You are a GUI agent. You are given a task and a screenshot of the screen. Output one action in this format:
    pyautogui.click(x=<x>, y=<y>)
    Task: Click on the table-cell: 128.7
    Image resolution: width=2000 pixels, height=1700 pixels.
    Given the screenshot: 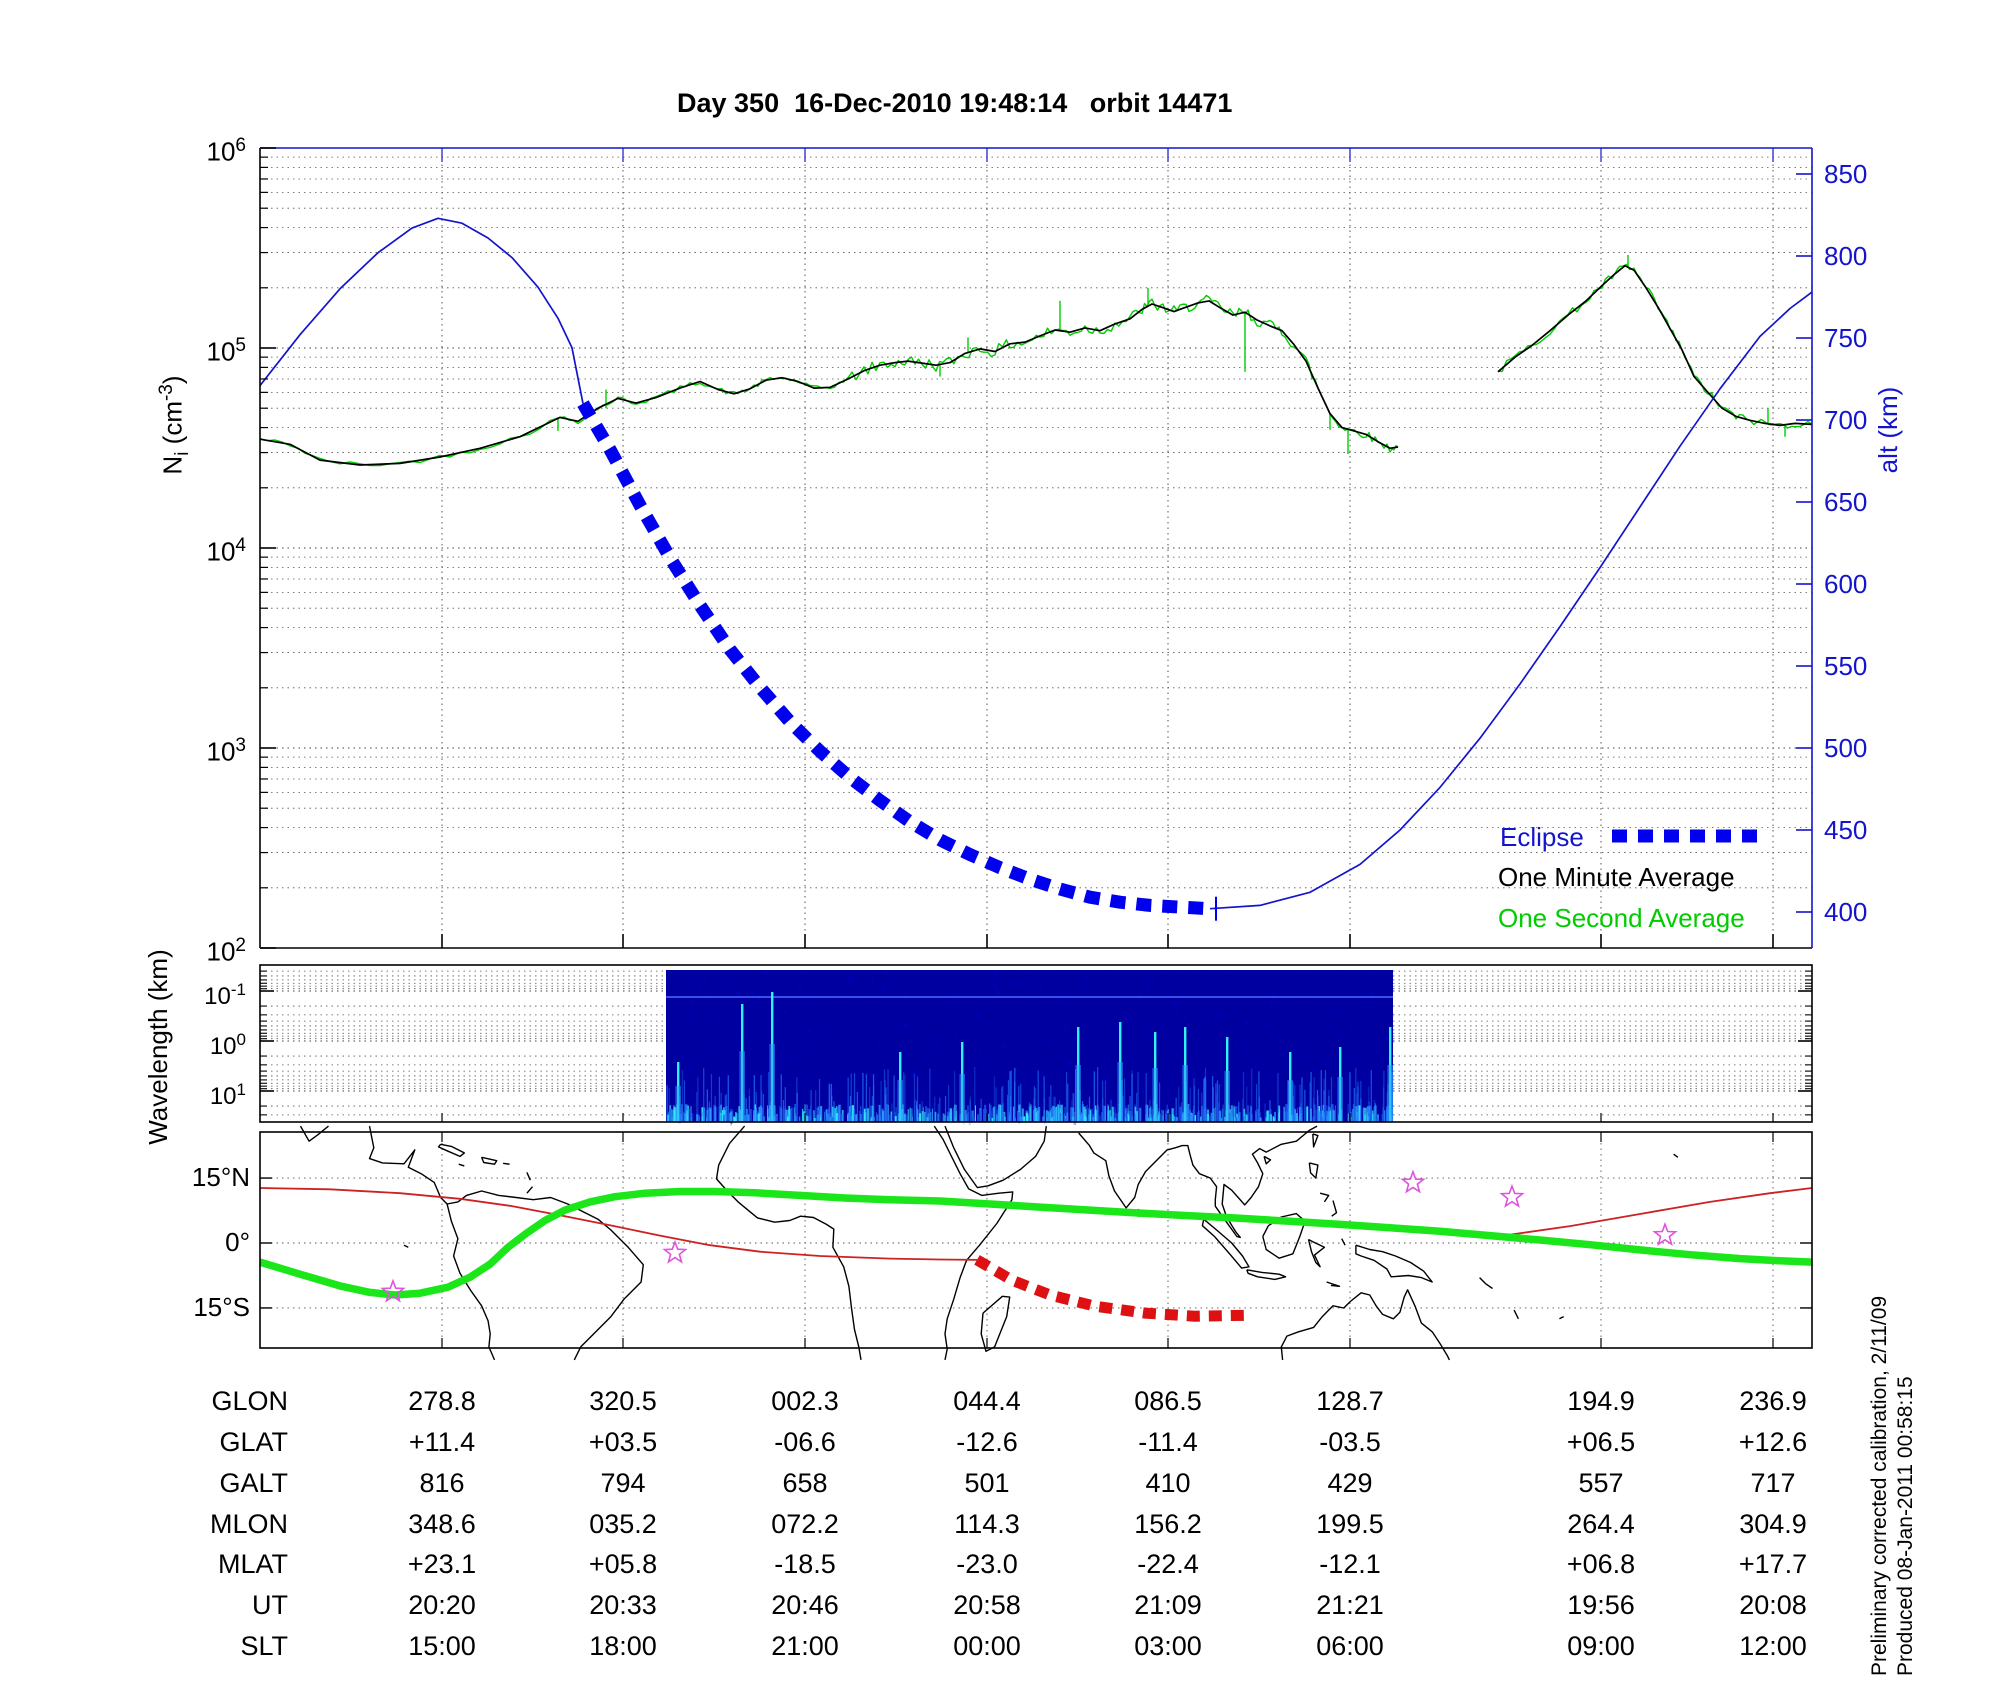 What is the action you would take?
    pyautogui.click(x=1350, y=1401)
    